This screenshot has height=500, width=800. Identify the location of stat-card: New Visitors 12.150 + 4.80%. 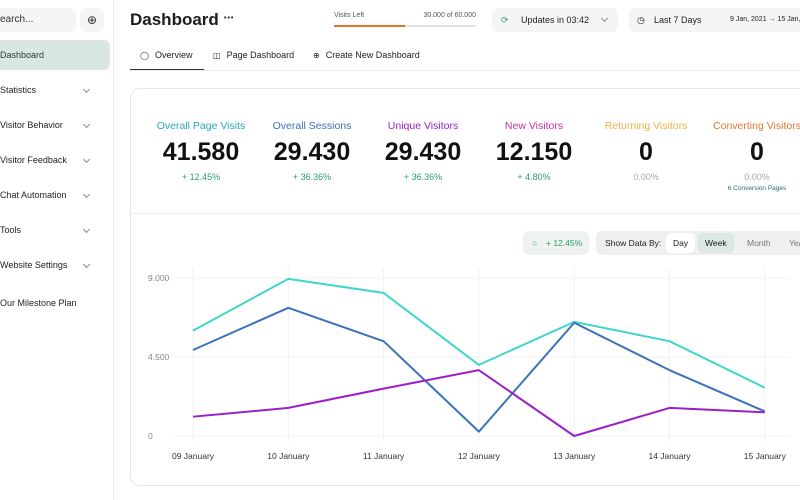
(534, 151).